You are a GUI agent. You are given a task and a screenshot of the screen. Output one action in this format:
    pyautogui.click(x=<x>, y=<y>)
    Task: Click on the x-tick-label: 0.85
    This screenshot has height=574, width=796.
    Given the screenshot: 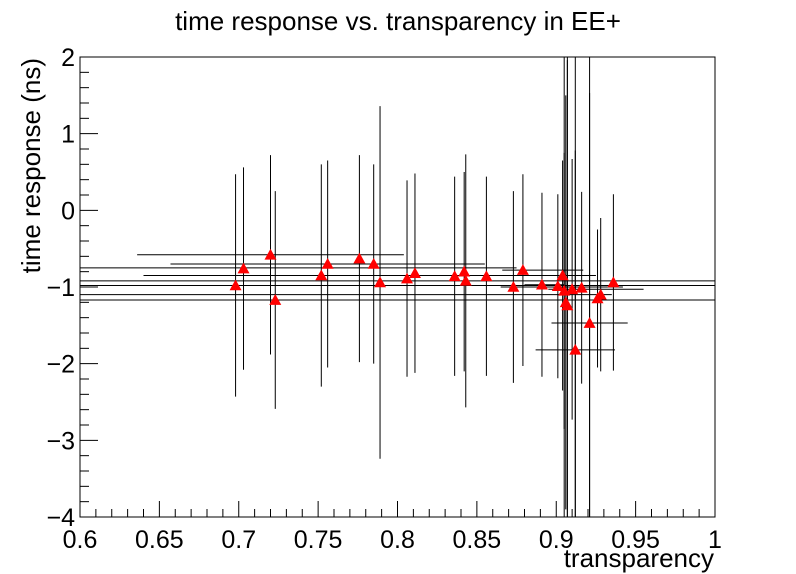 What is the action you would take?
    pyautogui.click(x=477, y=540)
    